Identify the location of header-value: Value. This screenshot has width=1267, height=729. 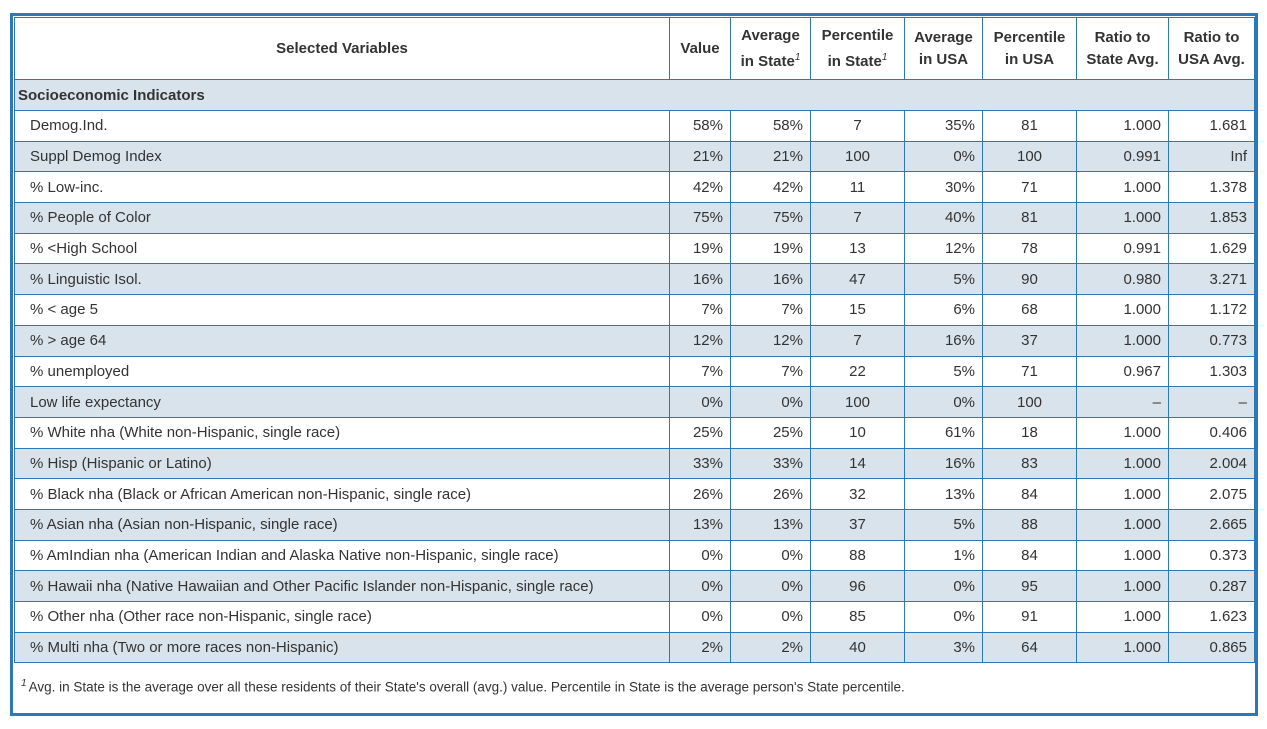
(700, 48).